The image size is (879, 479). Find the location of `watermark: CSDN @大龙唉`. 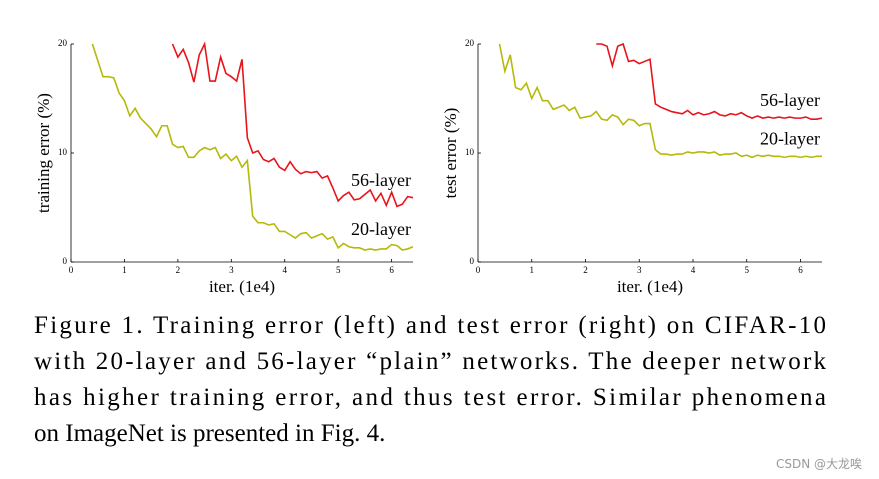

watermark: CSDN @大龙唉 is located at coordinates (819, 464).